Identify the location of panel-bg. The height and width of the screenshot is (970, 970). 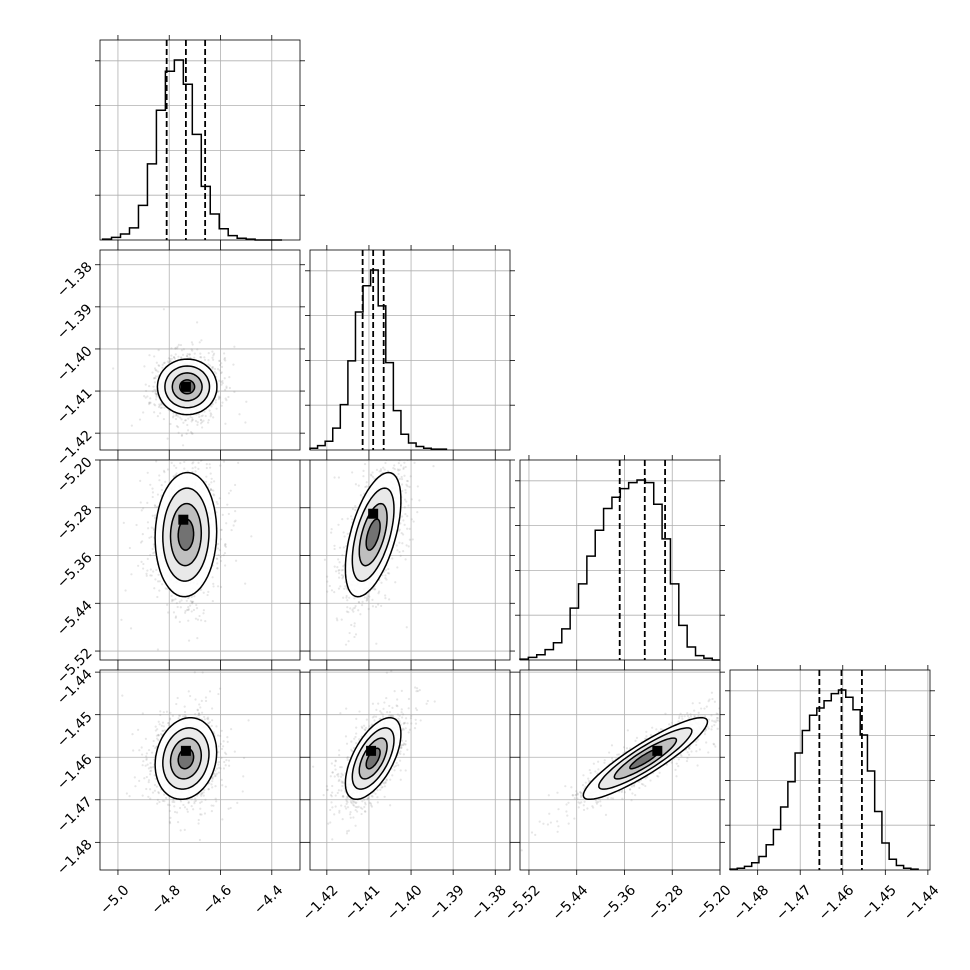
(200, 140).